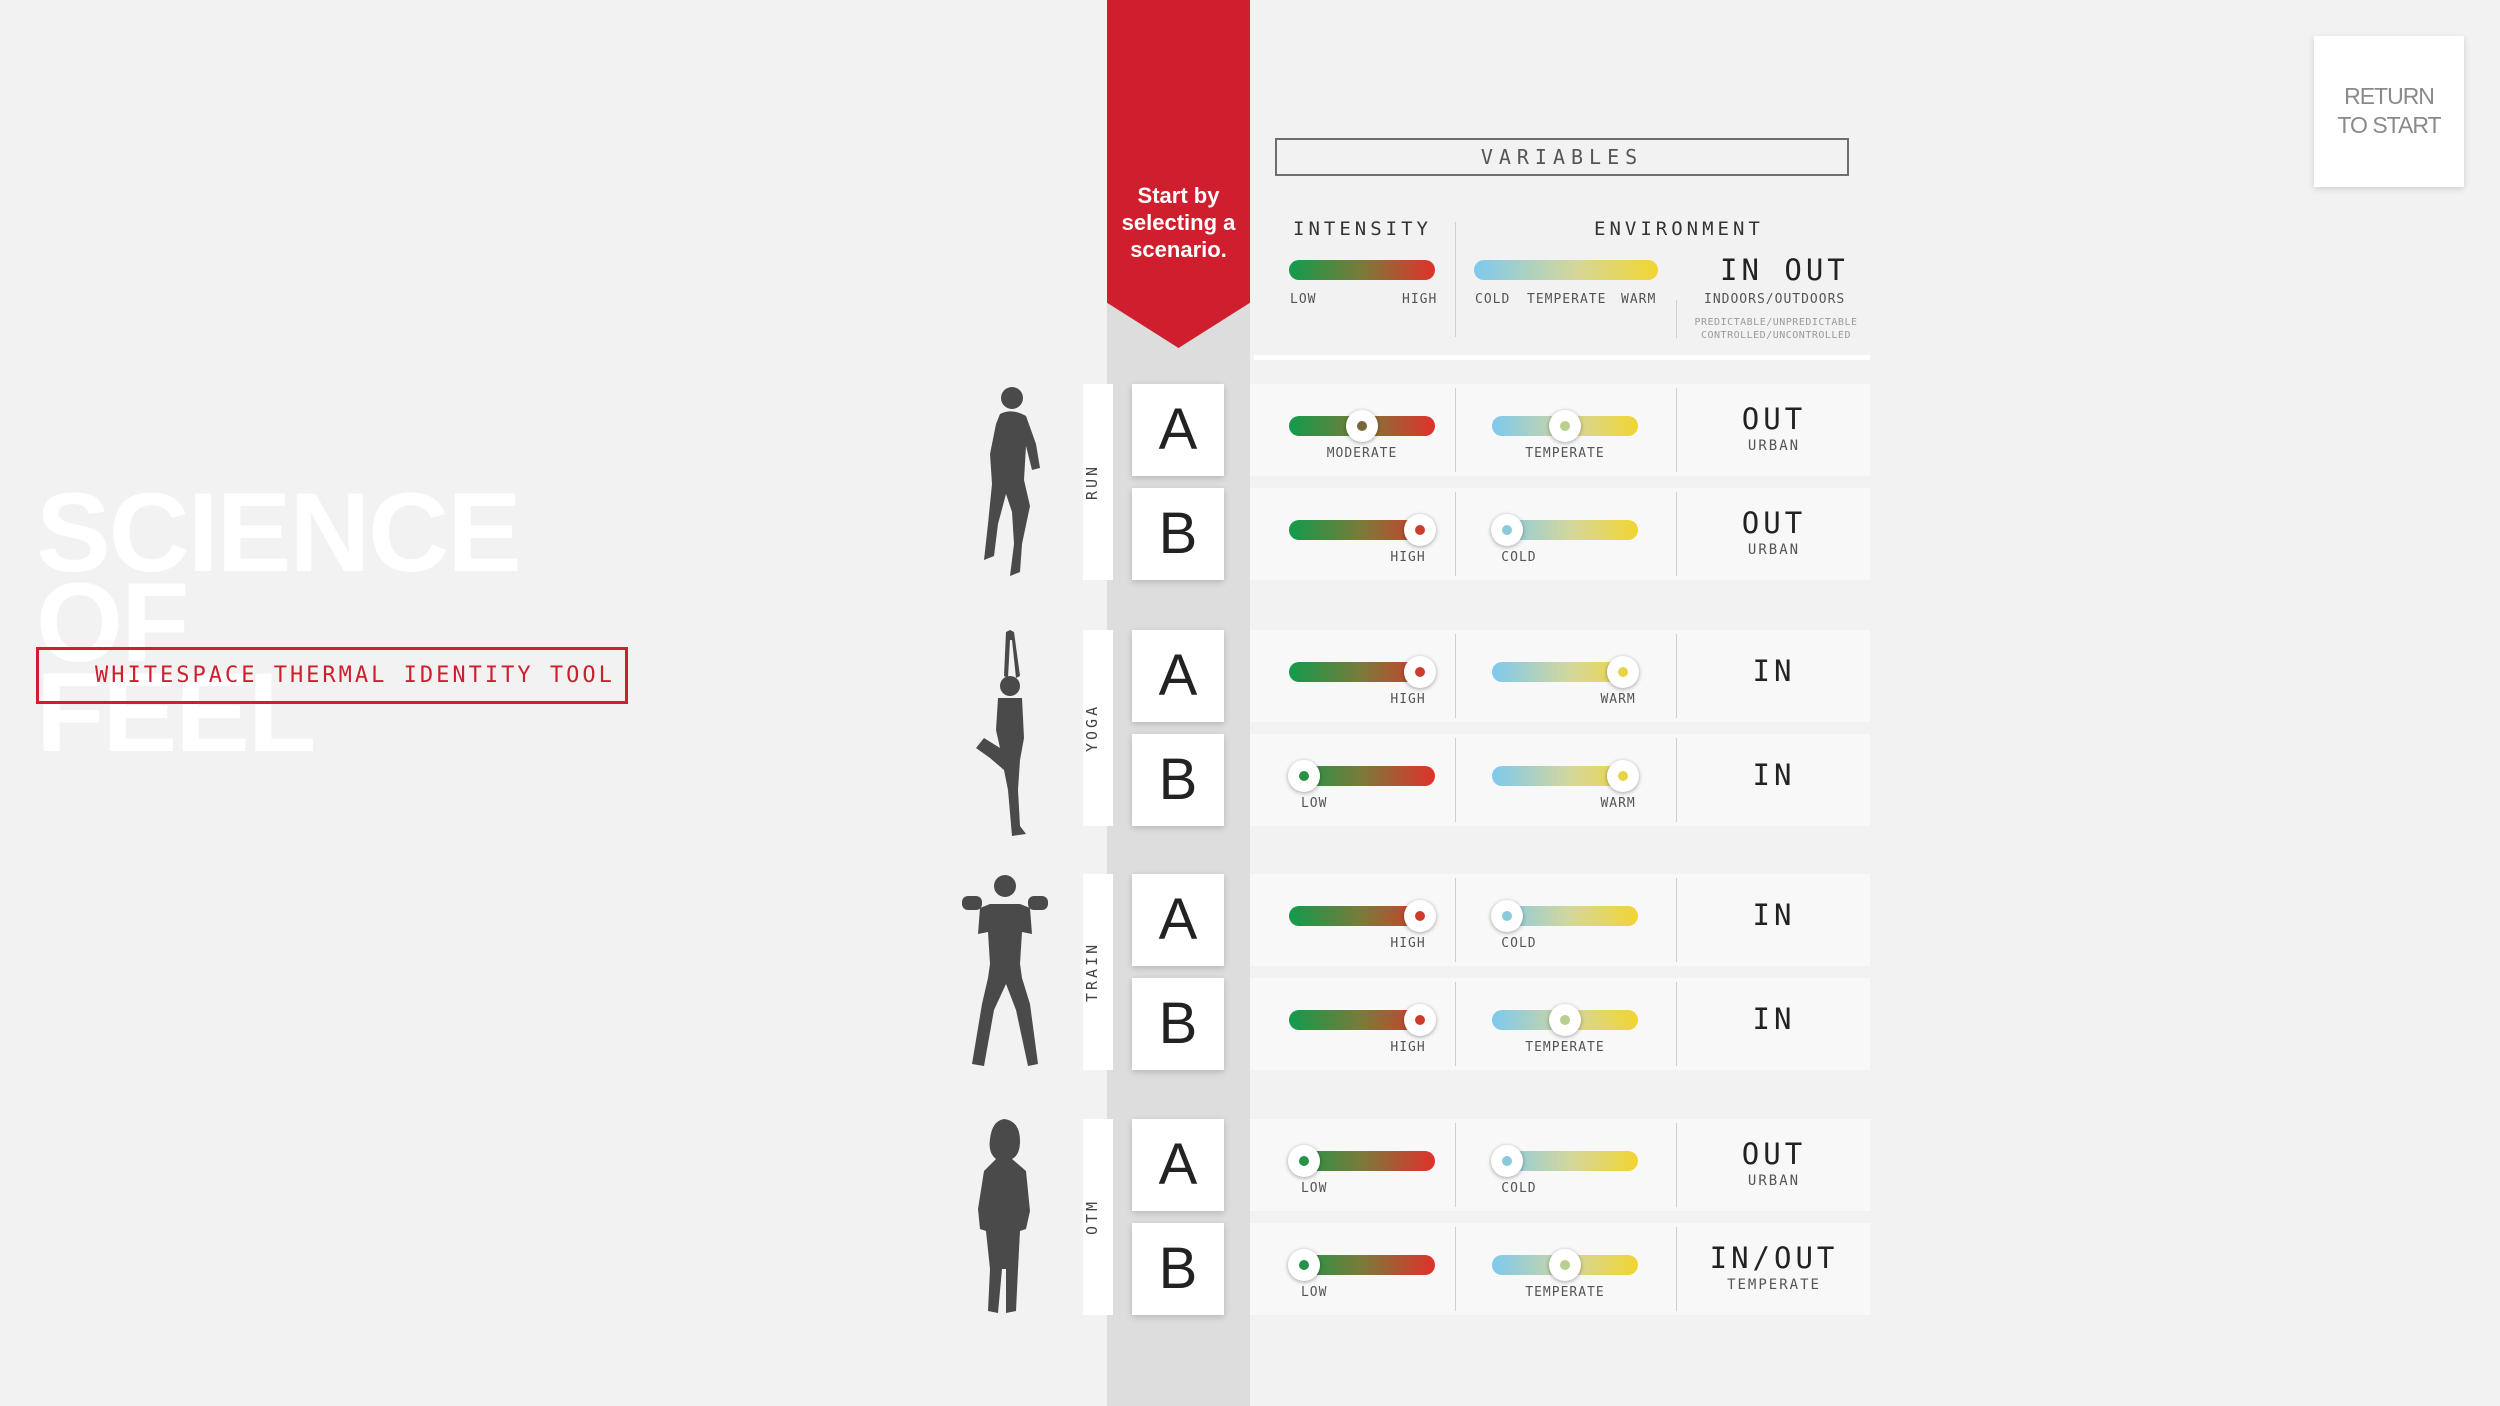 Image resolution: width=2500 pixels, height=1406 pixels. I want to click on env-warm-label: WARM, so click(1639, 299).